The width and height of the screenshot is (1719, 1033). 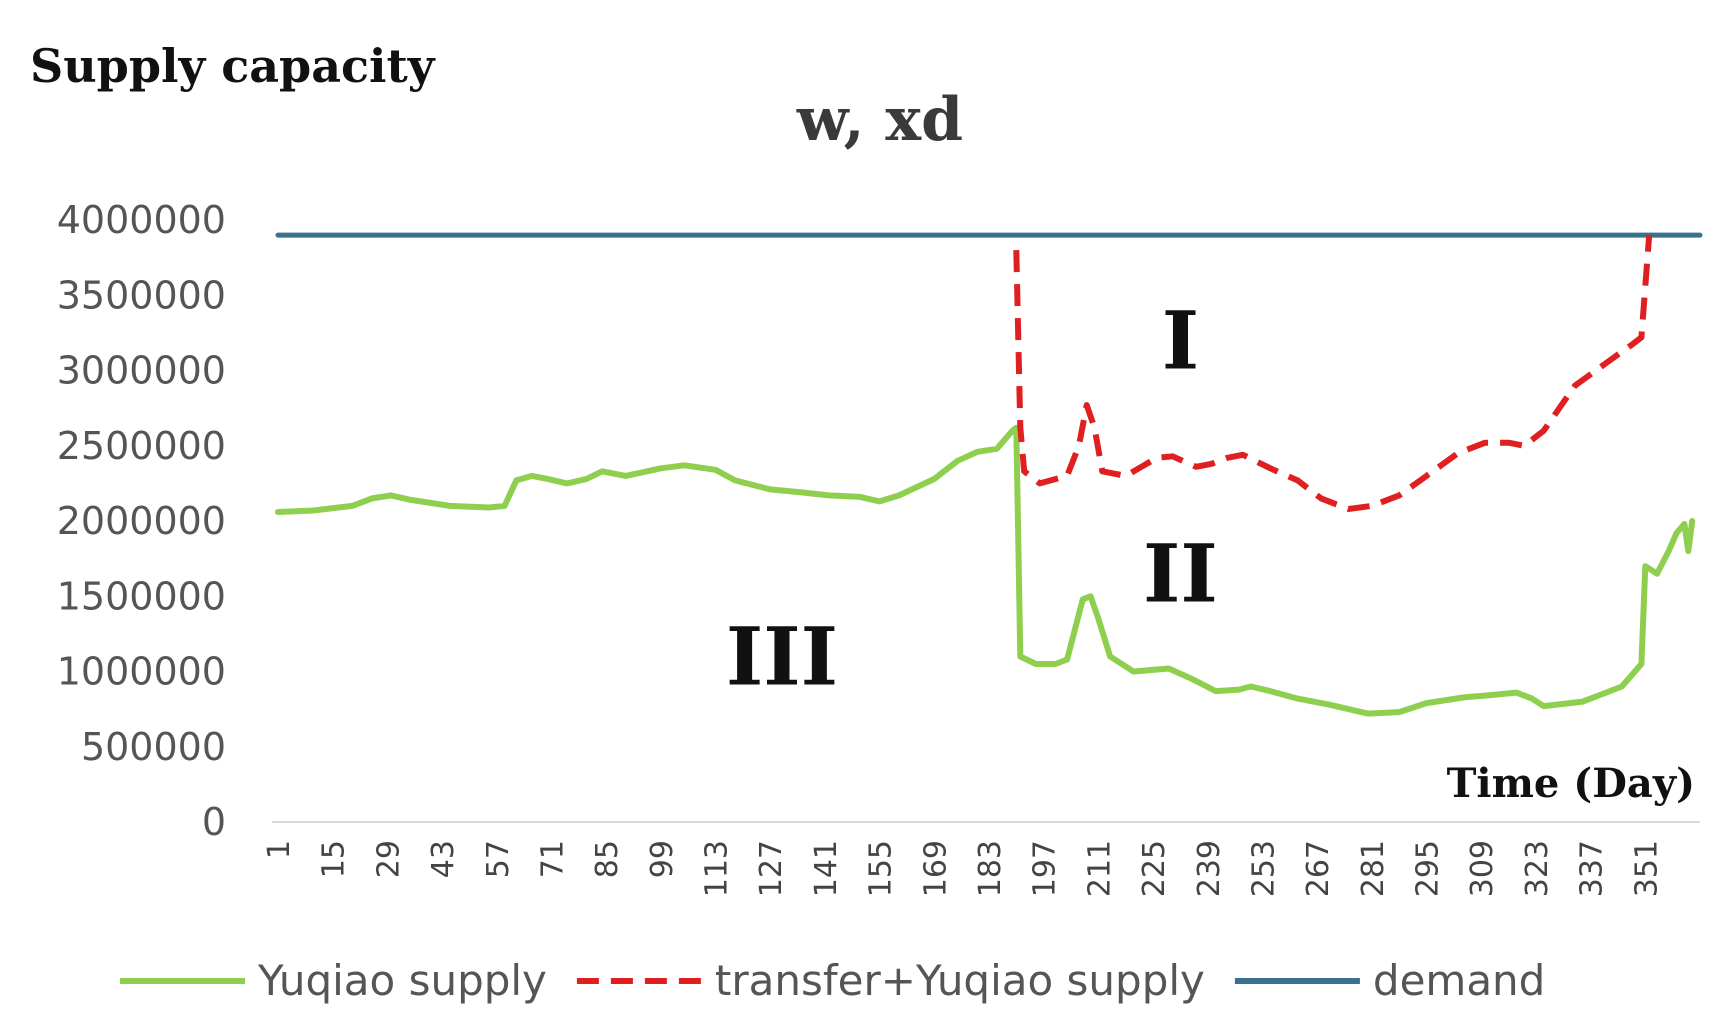 What do you see at coordinates (443, 859) in the screenshot?
I see `x-tick-label: 43` at bounding box center [443, 859].